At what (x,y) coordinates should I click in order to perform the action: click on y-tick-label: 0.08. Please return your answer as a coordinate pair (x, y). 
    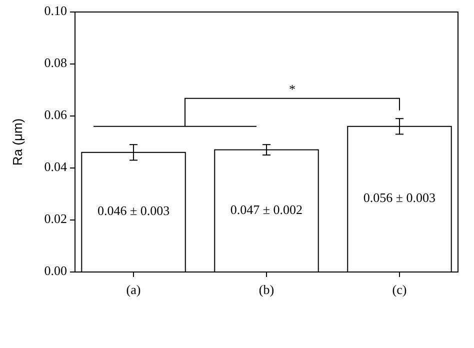
    Looking at the image, I should click on (55, 62).